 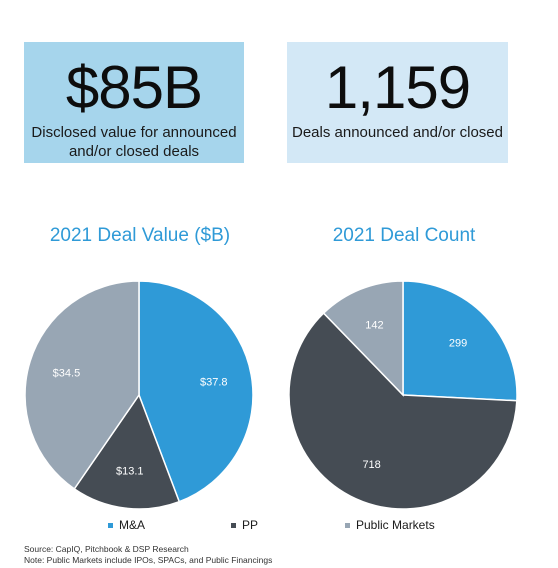 What do you see at coordinates (67, 373) in the screenshot?
I see `pie-data-label: $34.5` at bounding box center [67, 373].